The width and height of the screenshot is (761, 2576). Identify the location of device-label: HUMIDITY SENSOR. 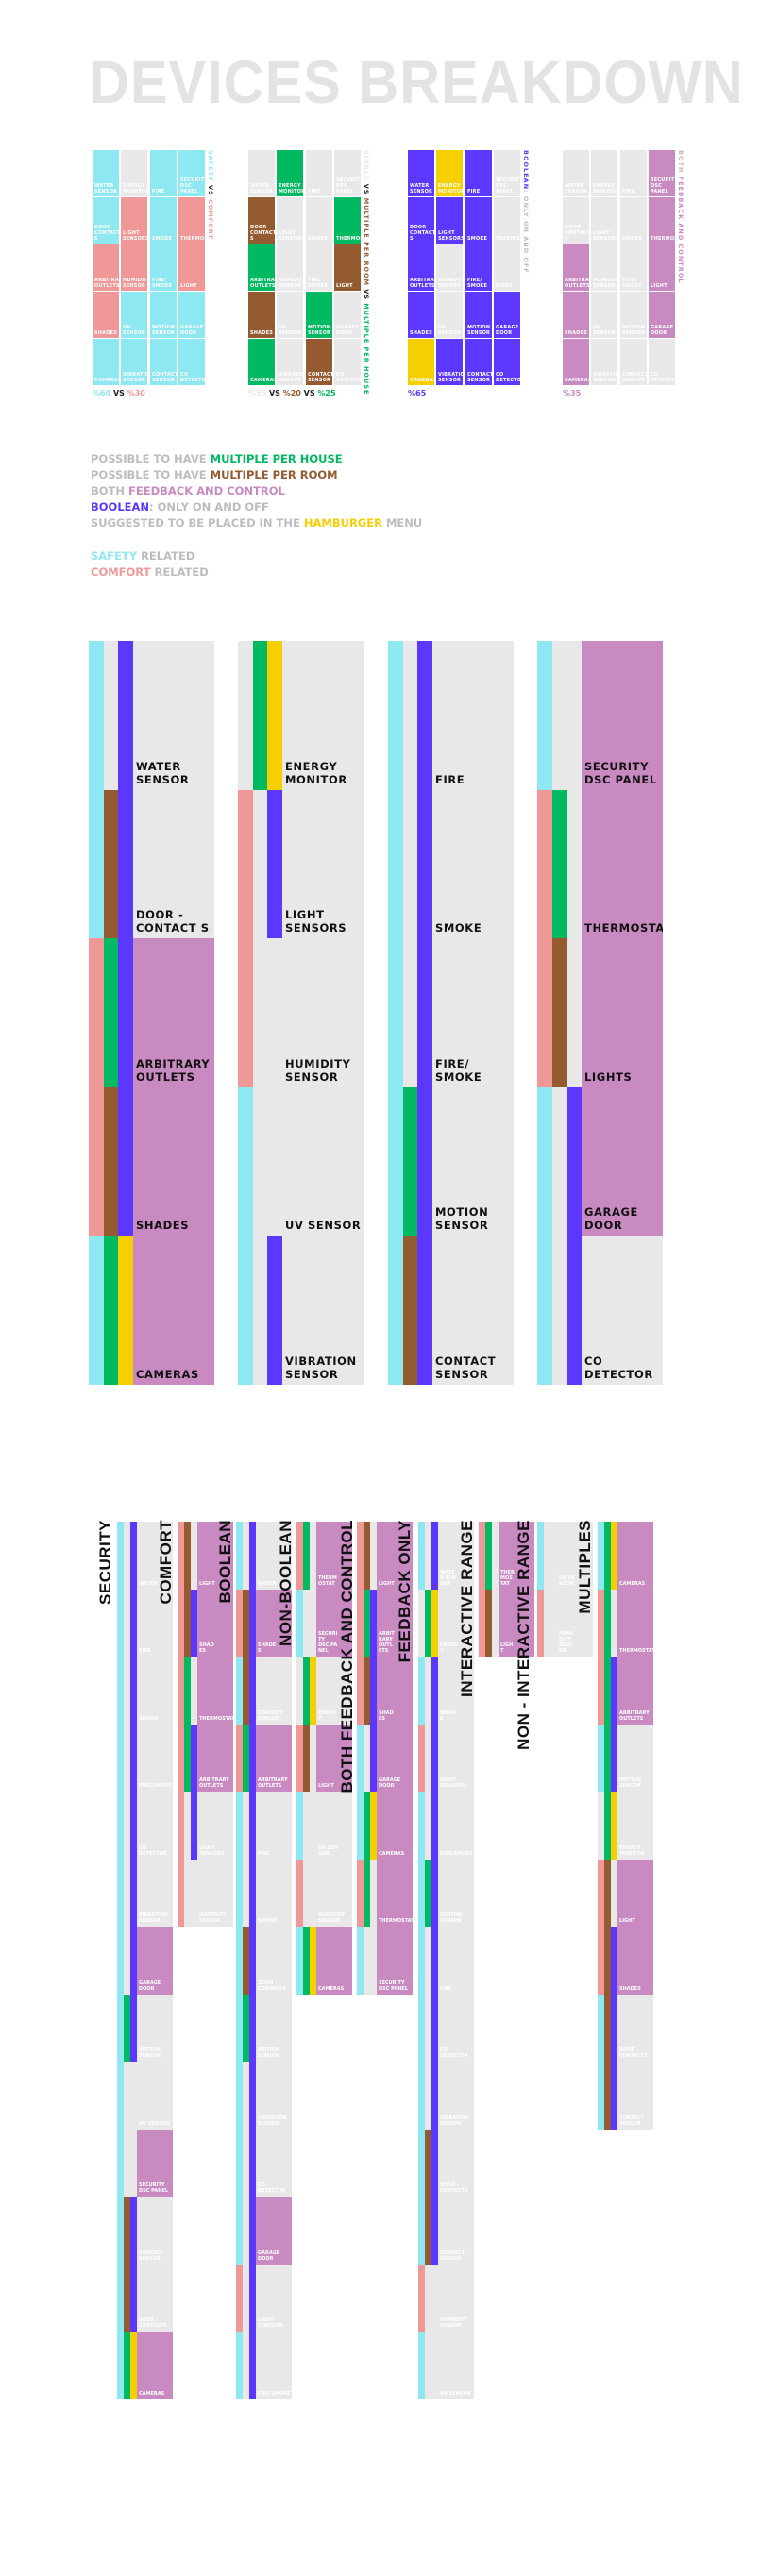
(318, 1070).